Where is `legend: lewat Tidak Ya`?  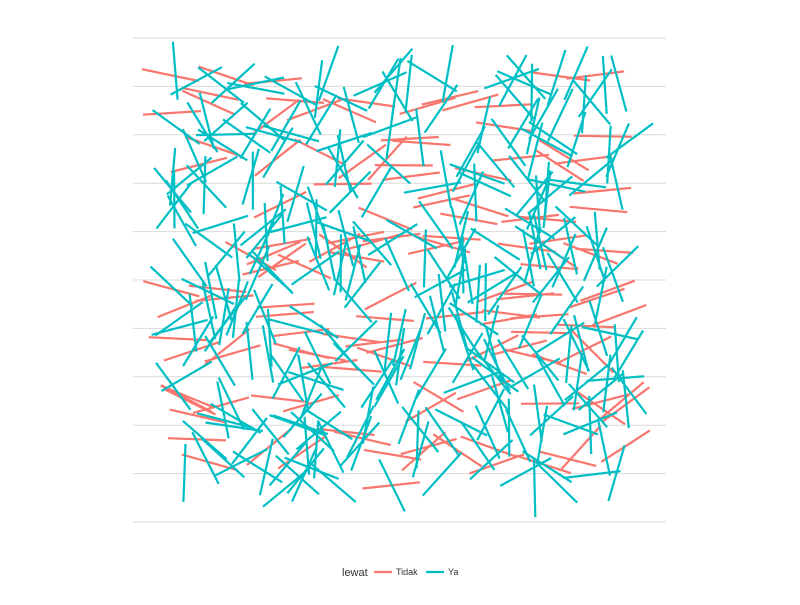 legend: lewat Tidak Ya is located at coordinates (400, 573).